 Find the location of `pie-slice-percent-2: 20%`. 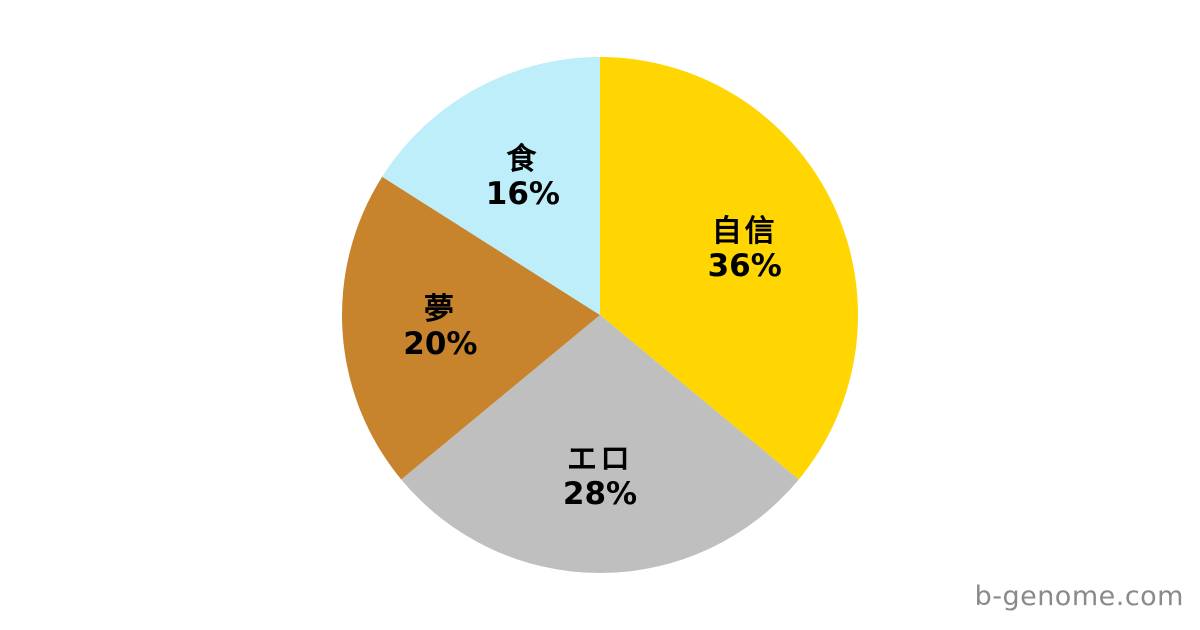

pie-slice-percent-2: 20% is located at coordinates (440, 344).